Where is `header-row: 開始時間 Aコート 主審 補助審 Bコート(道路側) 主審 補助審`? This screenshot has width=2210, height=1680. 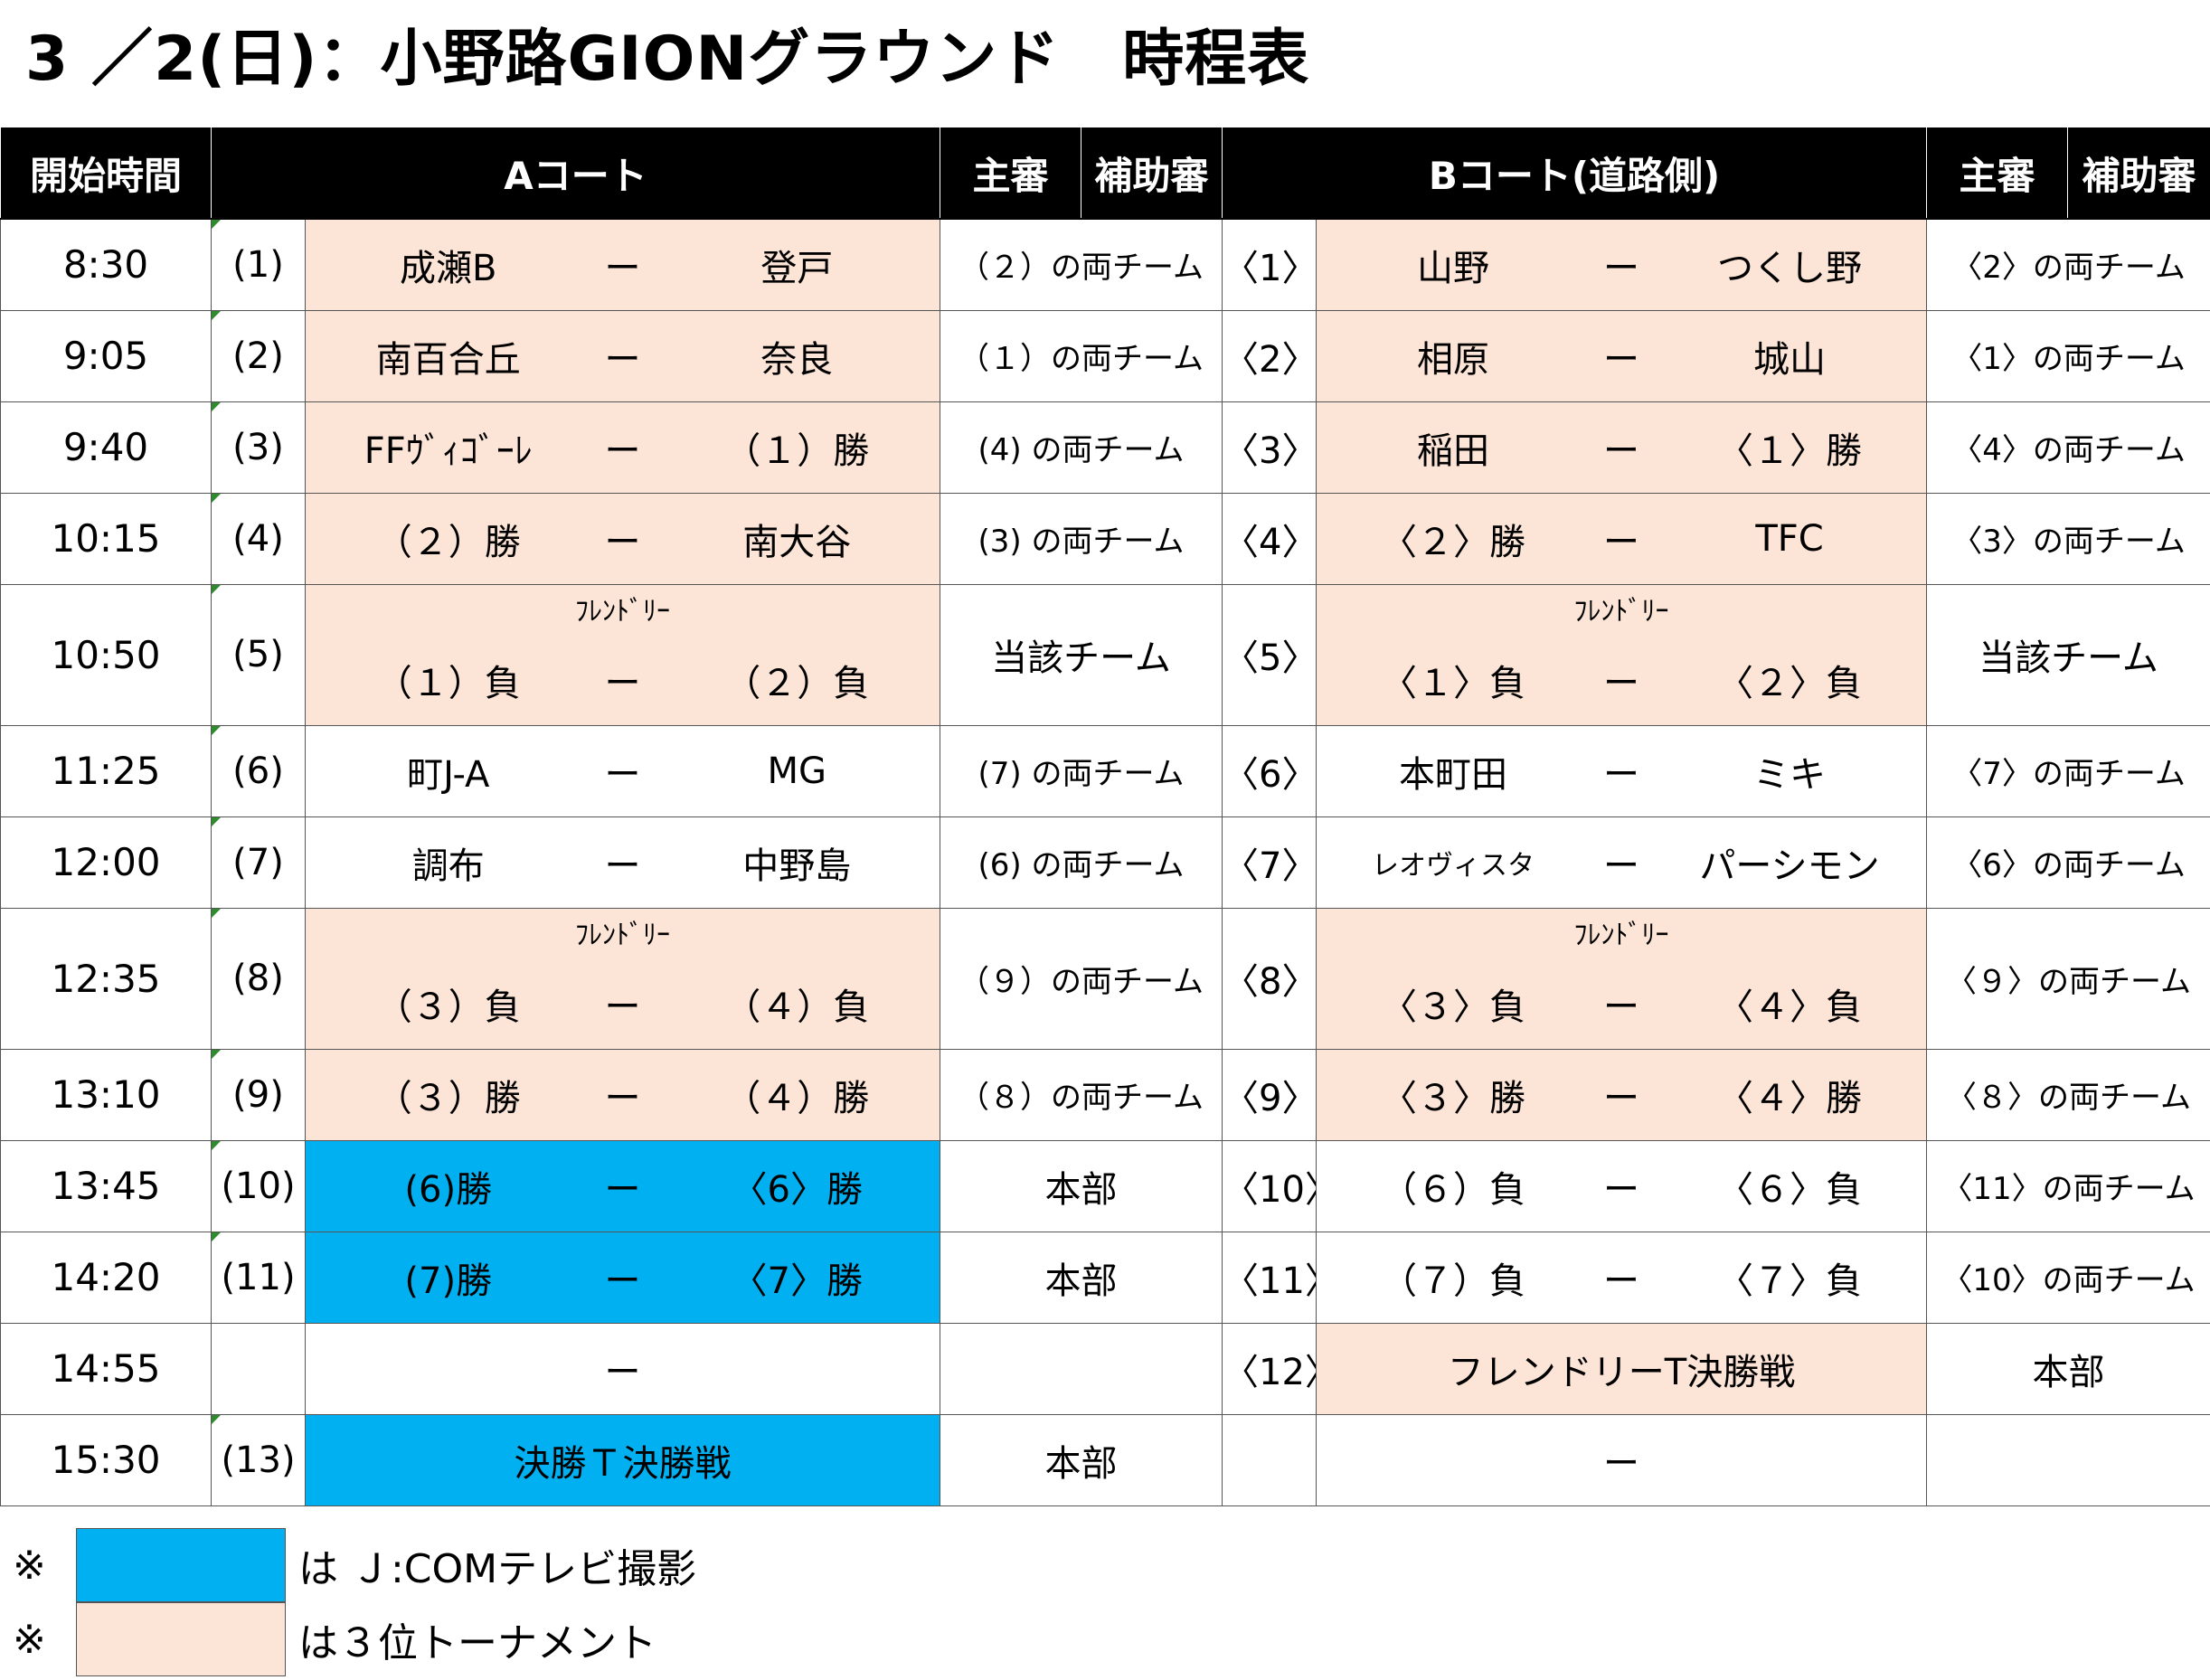
header-row: 開始時間 Aコート 主審 補助審 Bコート(道路側) 主審 補助審 is located at coordinates (1105, 173).